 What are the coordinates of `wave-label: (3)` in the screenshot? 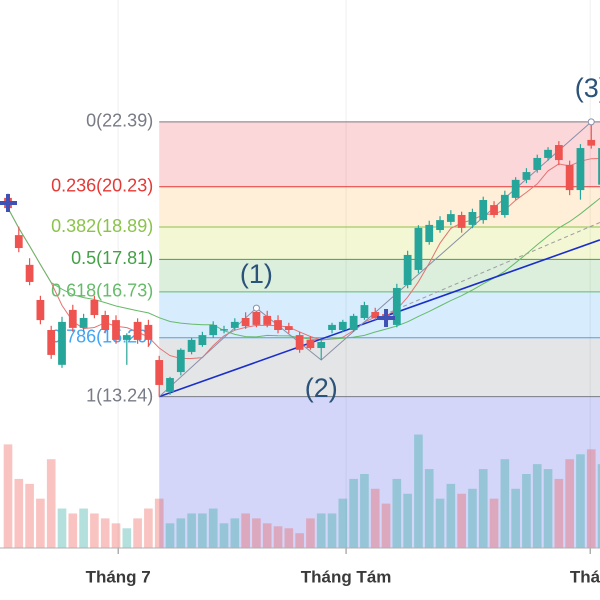 It's located at (587, 88).